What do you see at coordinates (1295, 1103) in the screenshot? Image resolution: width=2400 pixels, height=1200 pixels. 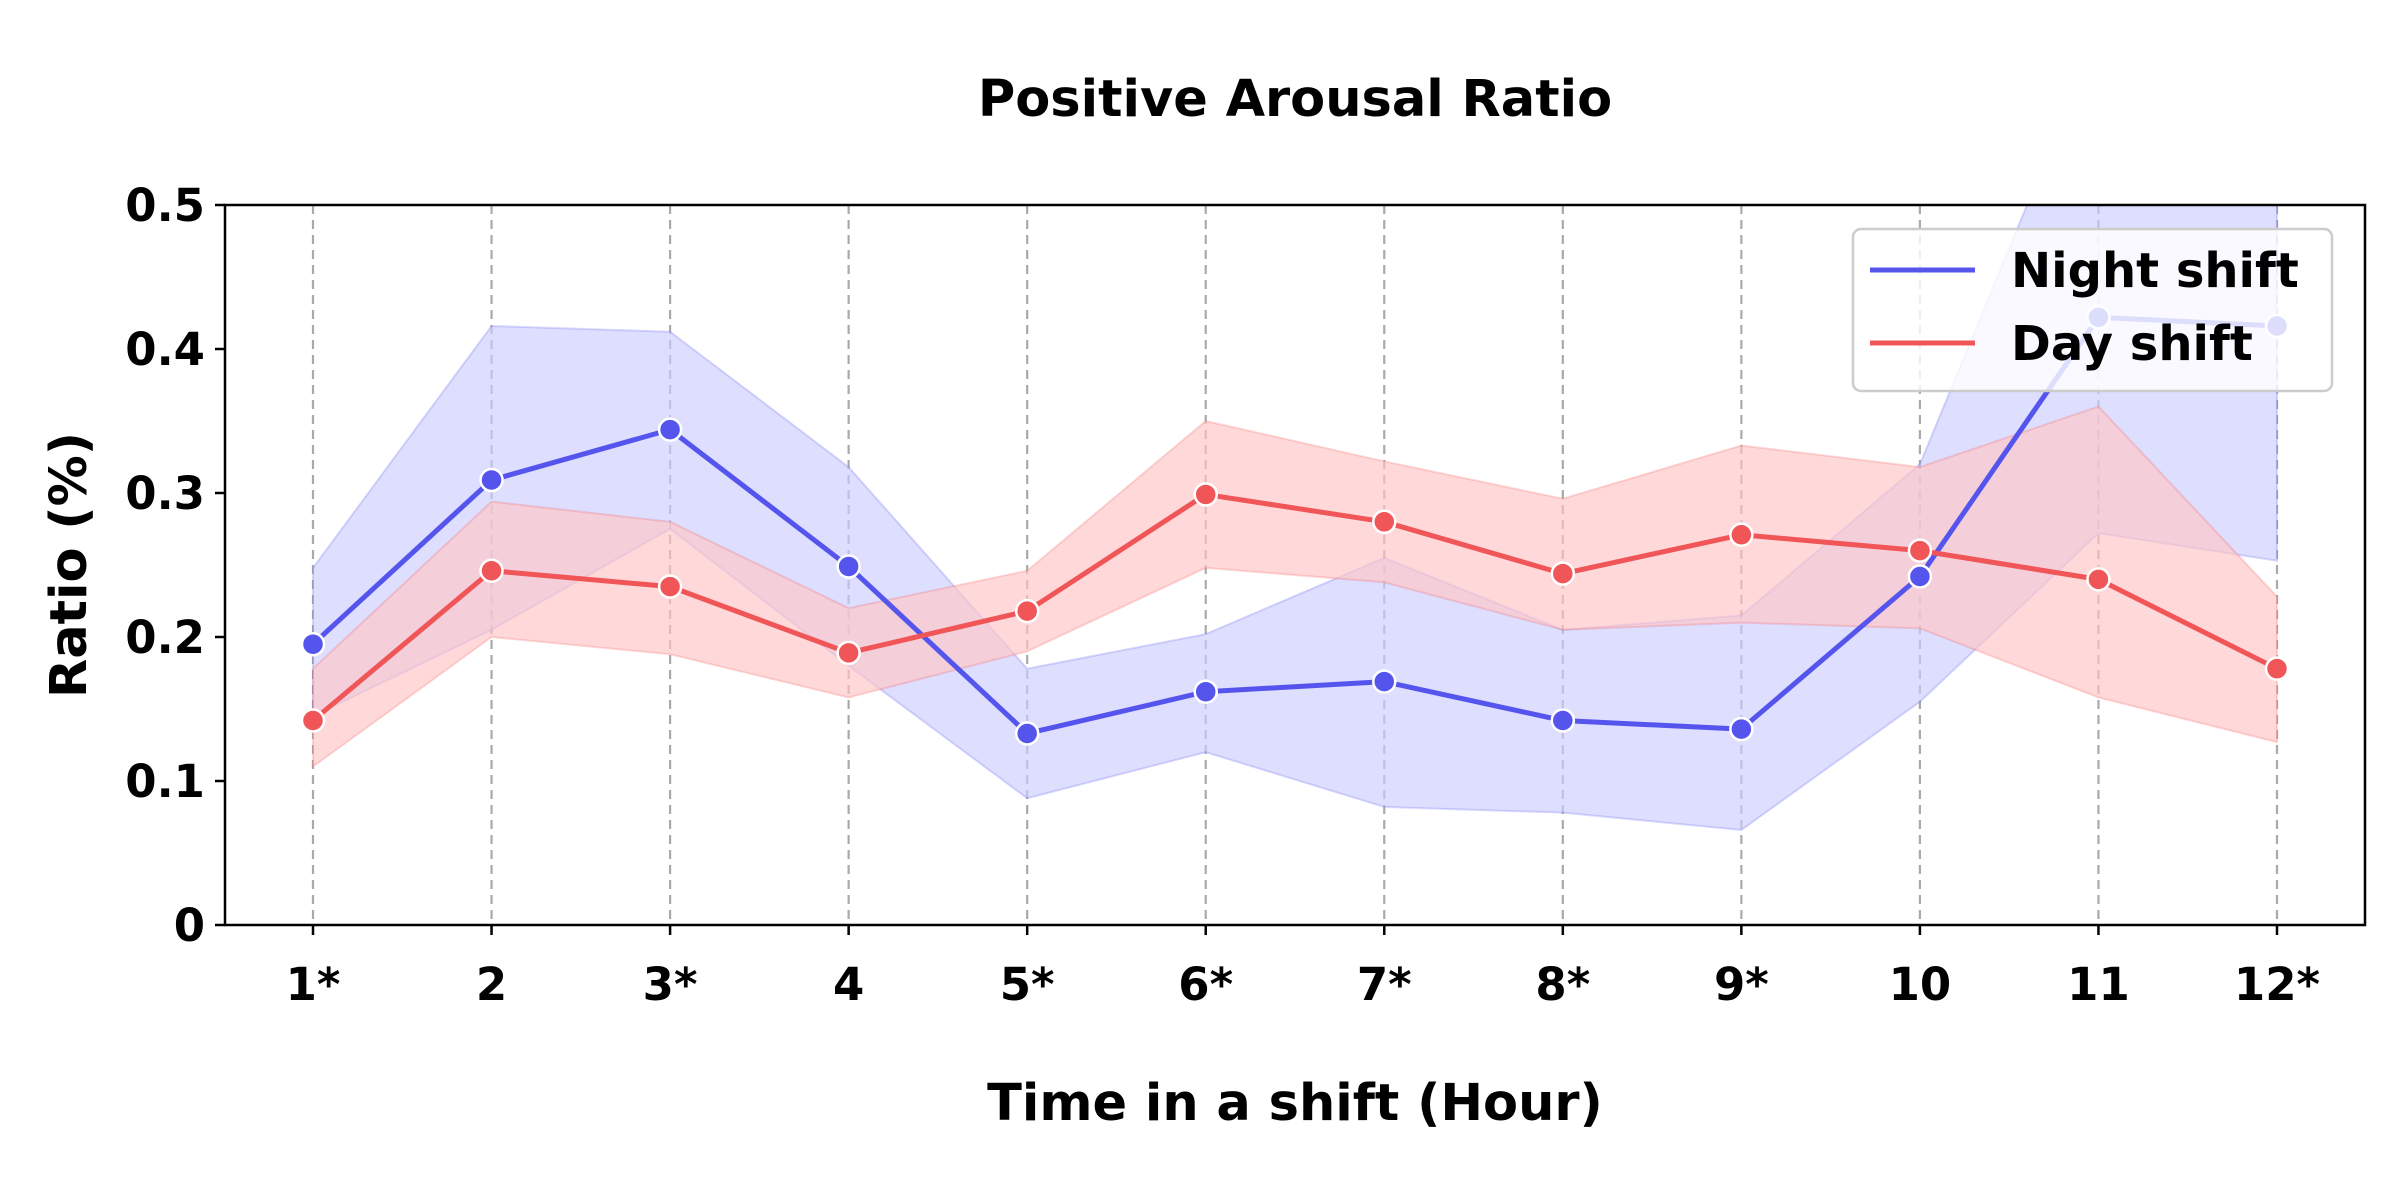 I see `x-axis-label: Time in a shift (Hour)` at bounding box center [1295, 1103].